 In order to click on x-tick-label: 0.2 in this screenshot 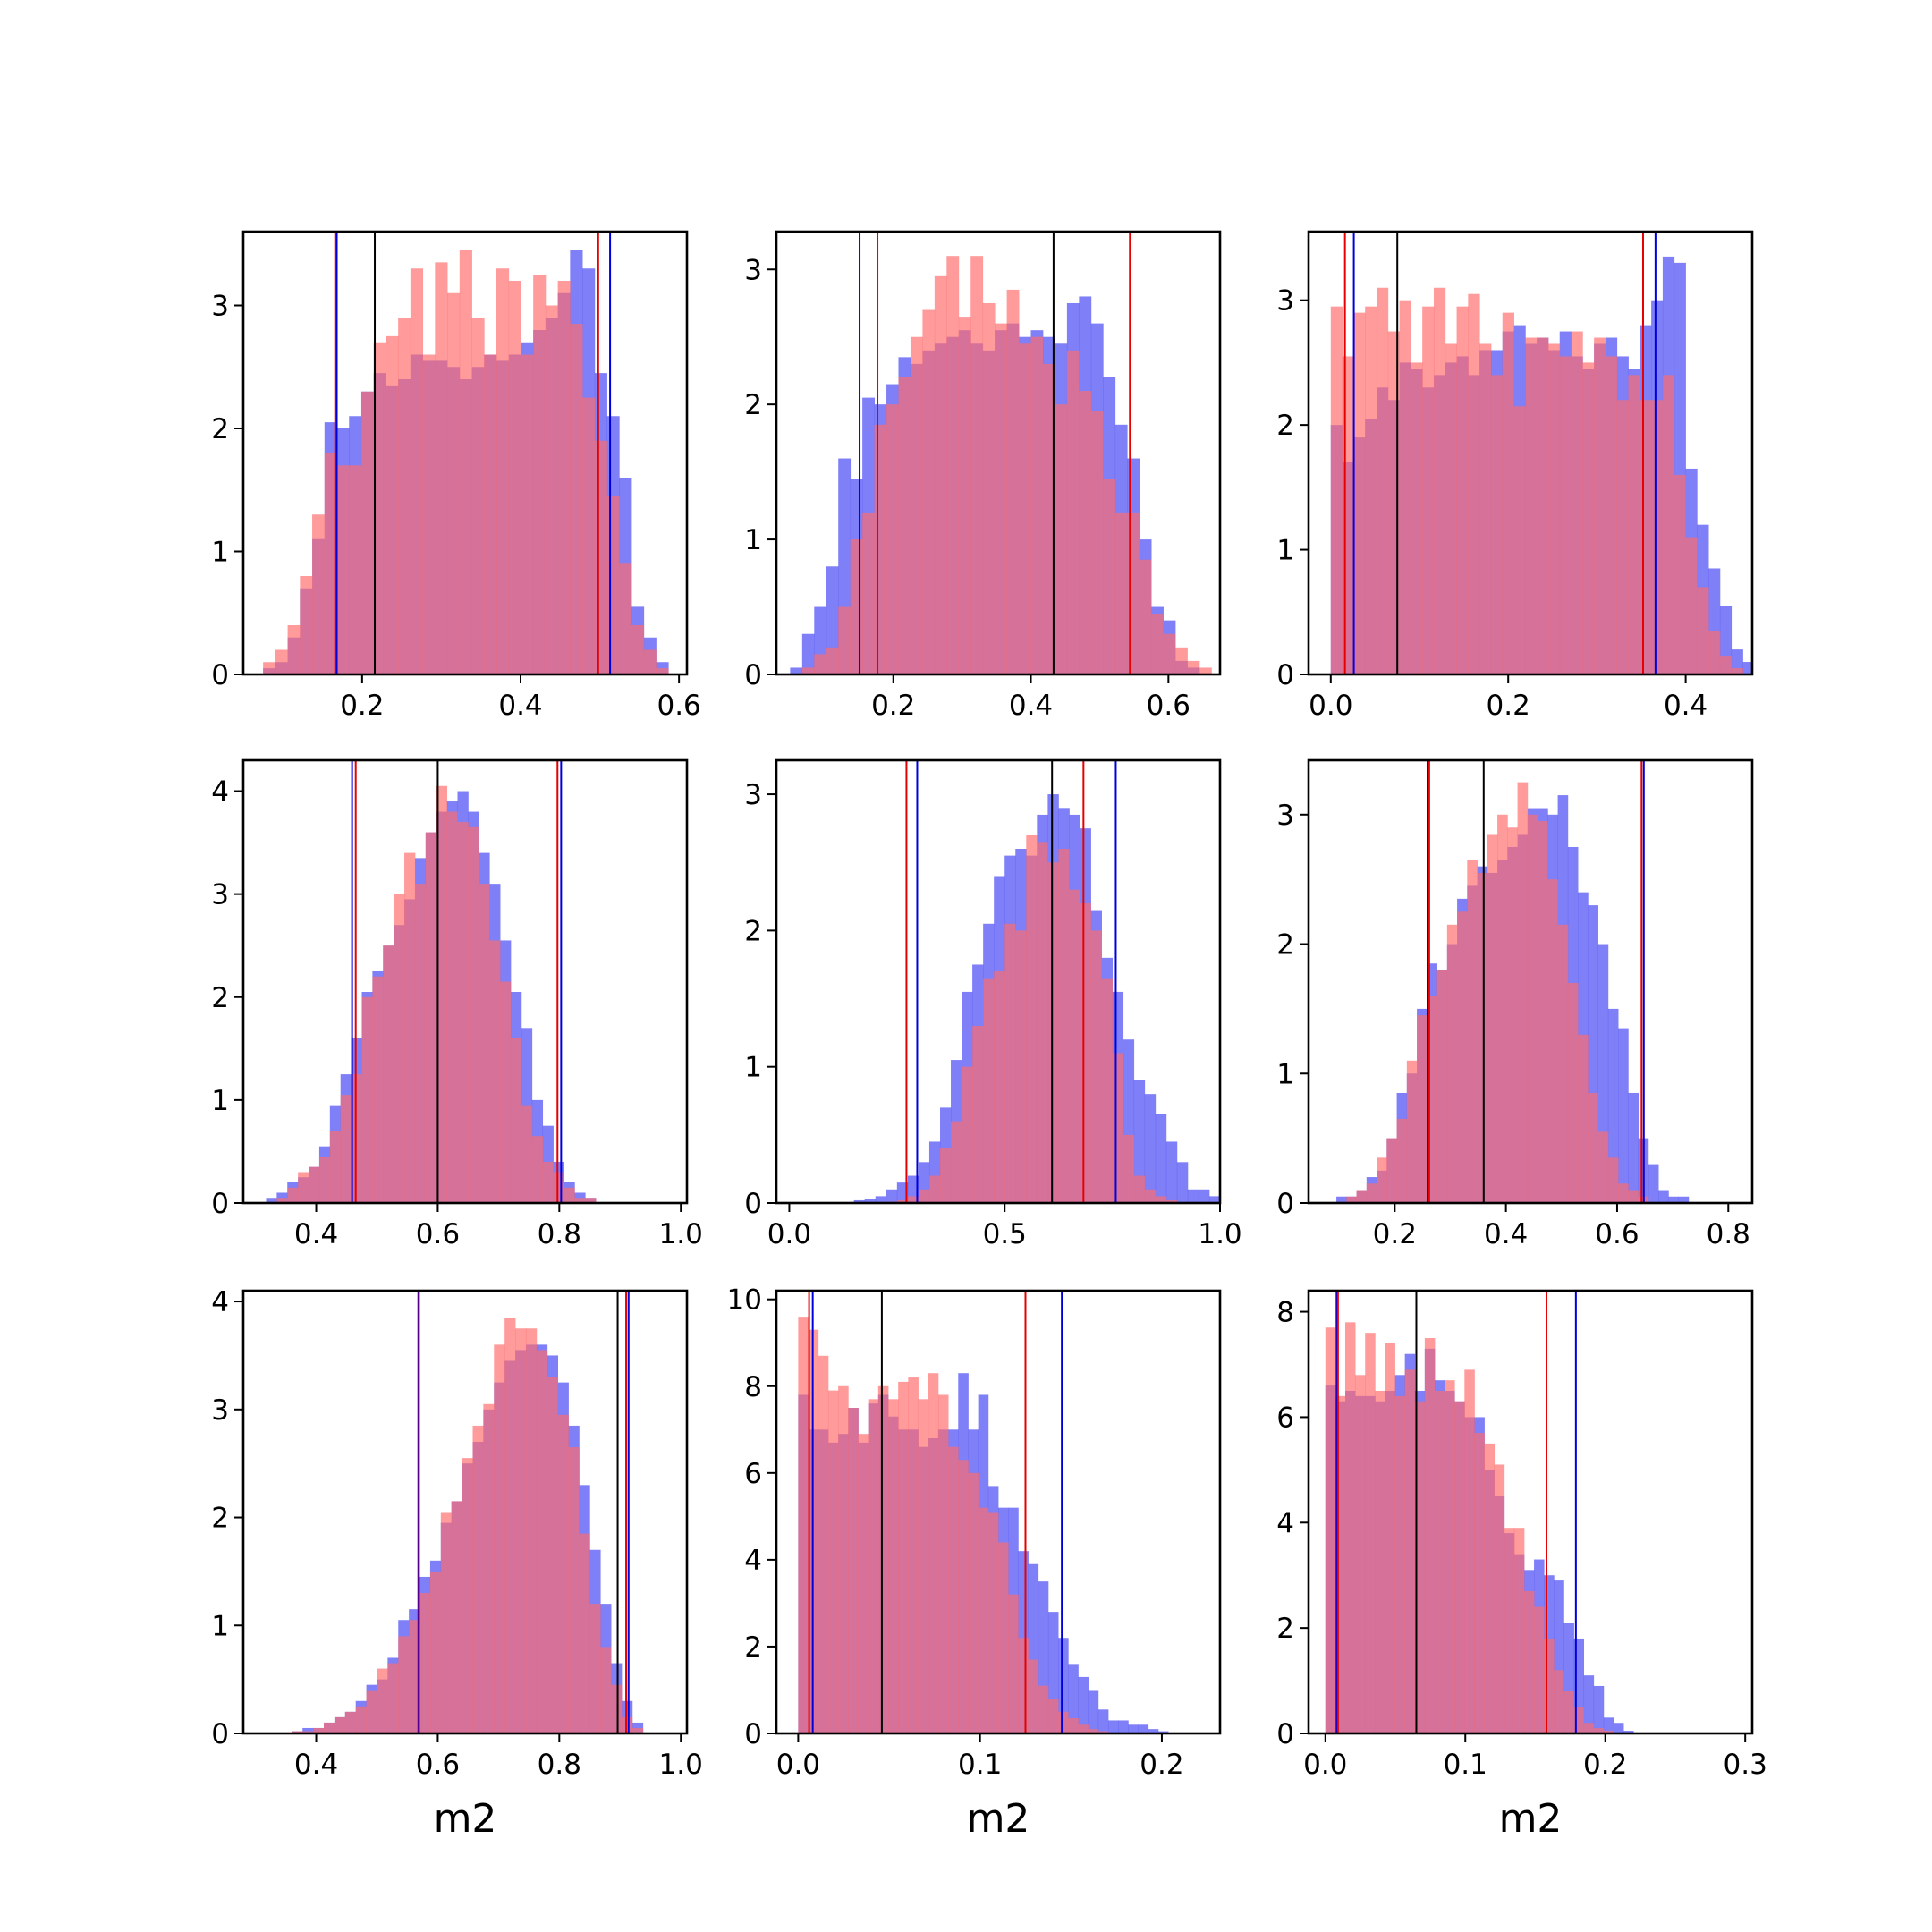, I will do `click(362, 706)`.